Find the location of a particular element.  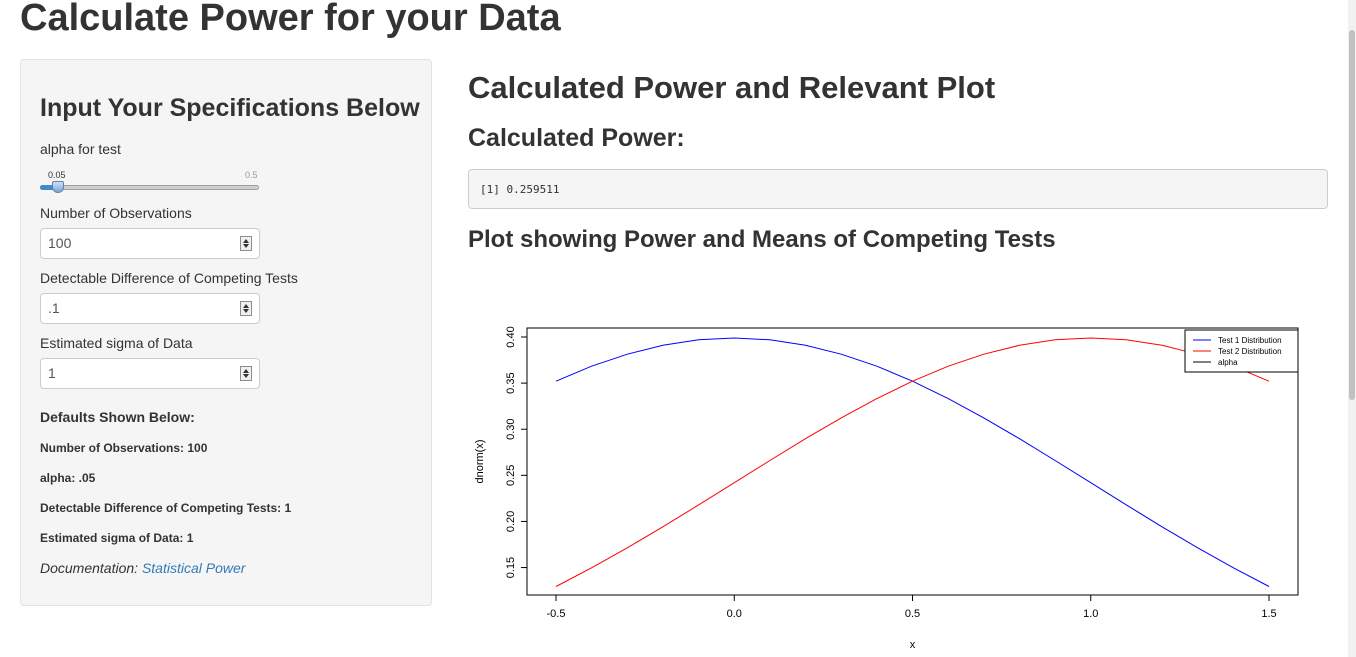

y-axis-label: dnorm(x) is located at coordinates (480, 461).